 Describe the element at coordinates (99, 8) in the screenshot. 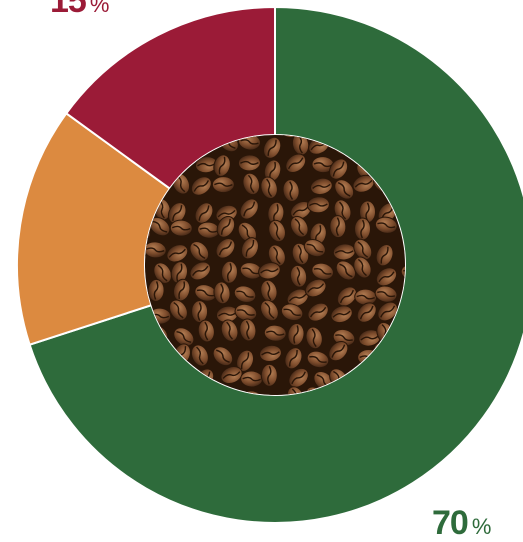

I see `slice-label-15-unit: %` at that location.